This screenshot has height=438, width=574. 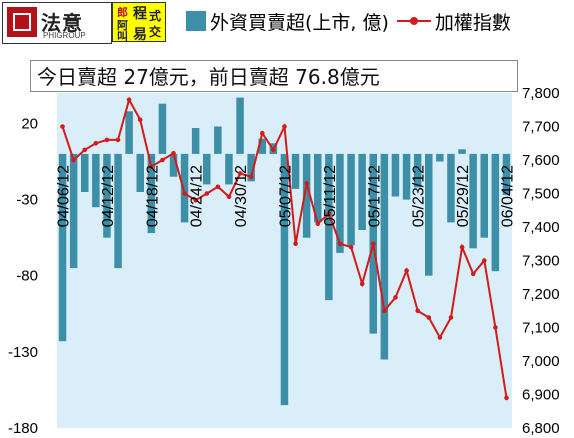 What do you see at coordinates (295, 171) in the screenshot?
I see `bar-05/08/12` at bounding box center [295, 171].